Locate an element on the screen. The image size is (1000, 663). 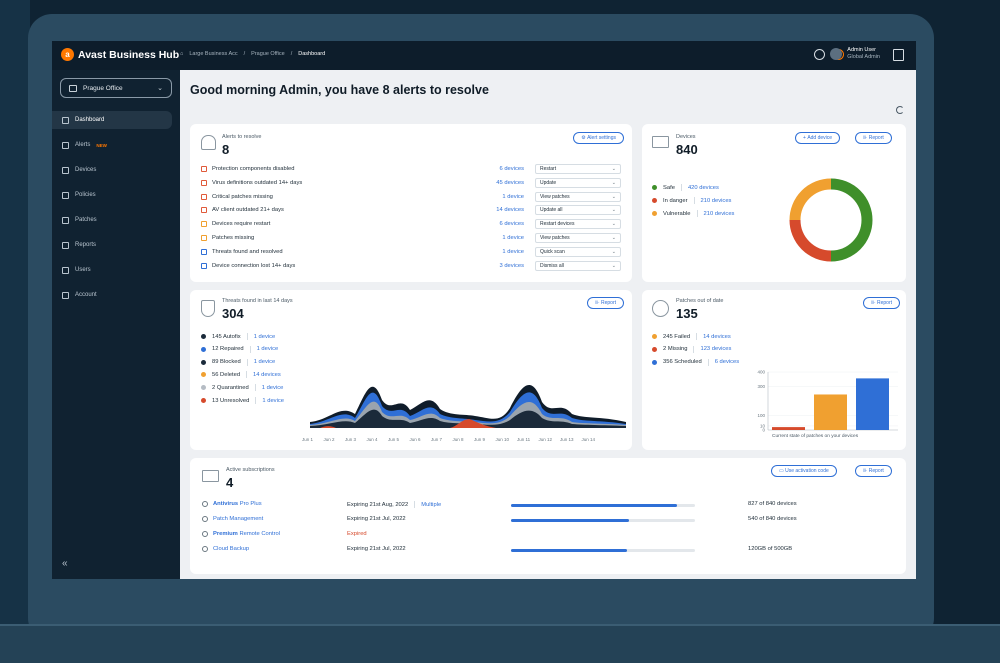
alert-devices-link: 3 devices is located at coordinates (512, 265).